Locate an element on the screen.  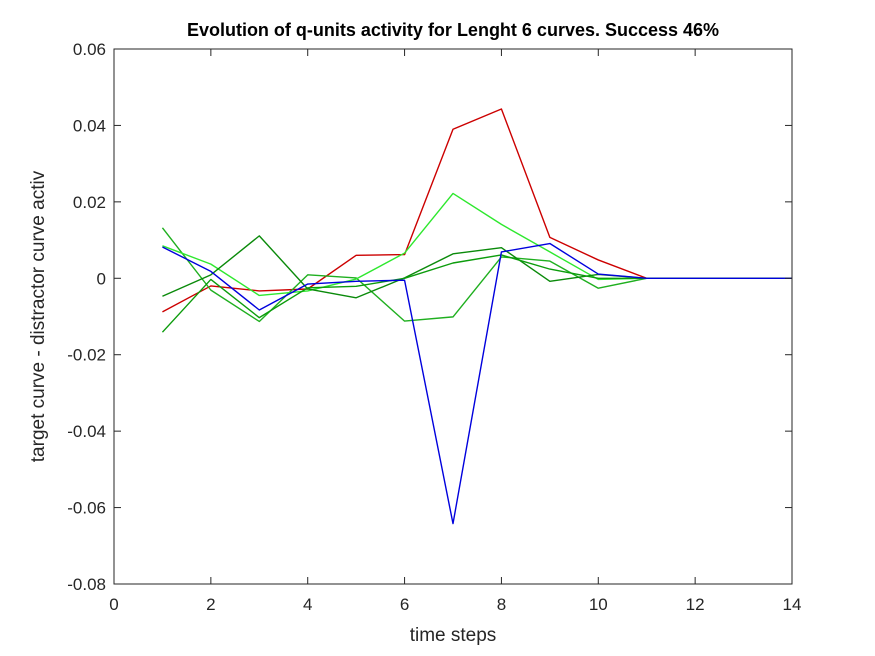
x-tick-label: 4 is located at coordinates (307, 604).